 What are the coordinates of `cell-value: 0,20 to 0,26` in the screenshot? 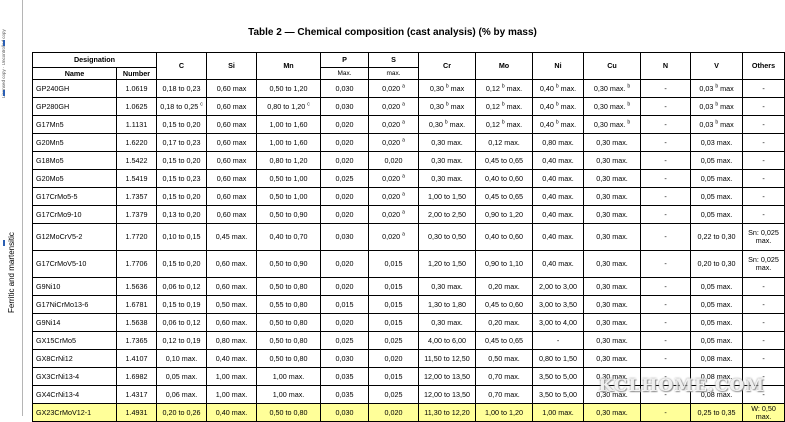 It's located at (181, 412).